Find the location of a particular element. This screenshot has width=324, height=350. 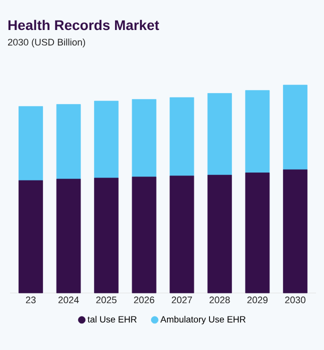

x-tick-label: 23 is located at coordinates (31, 300).